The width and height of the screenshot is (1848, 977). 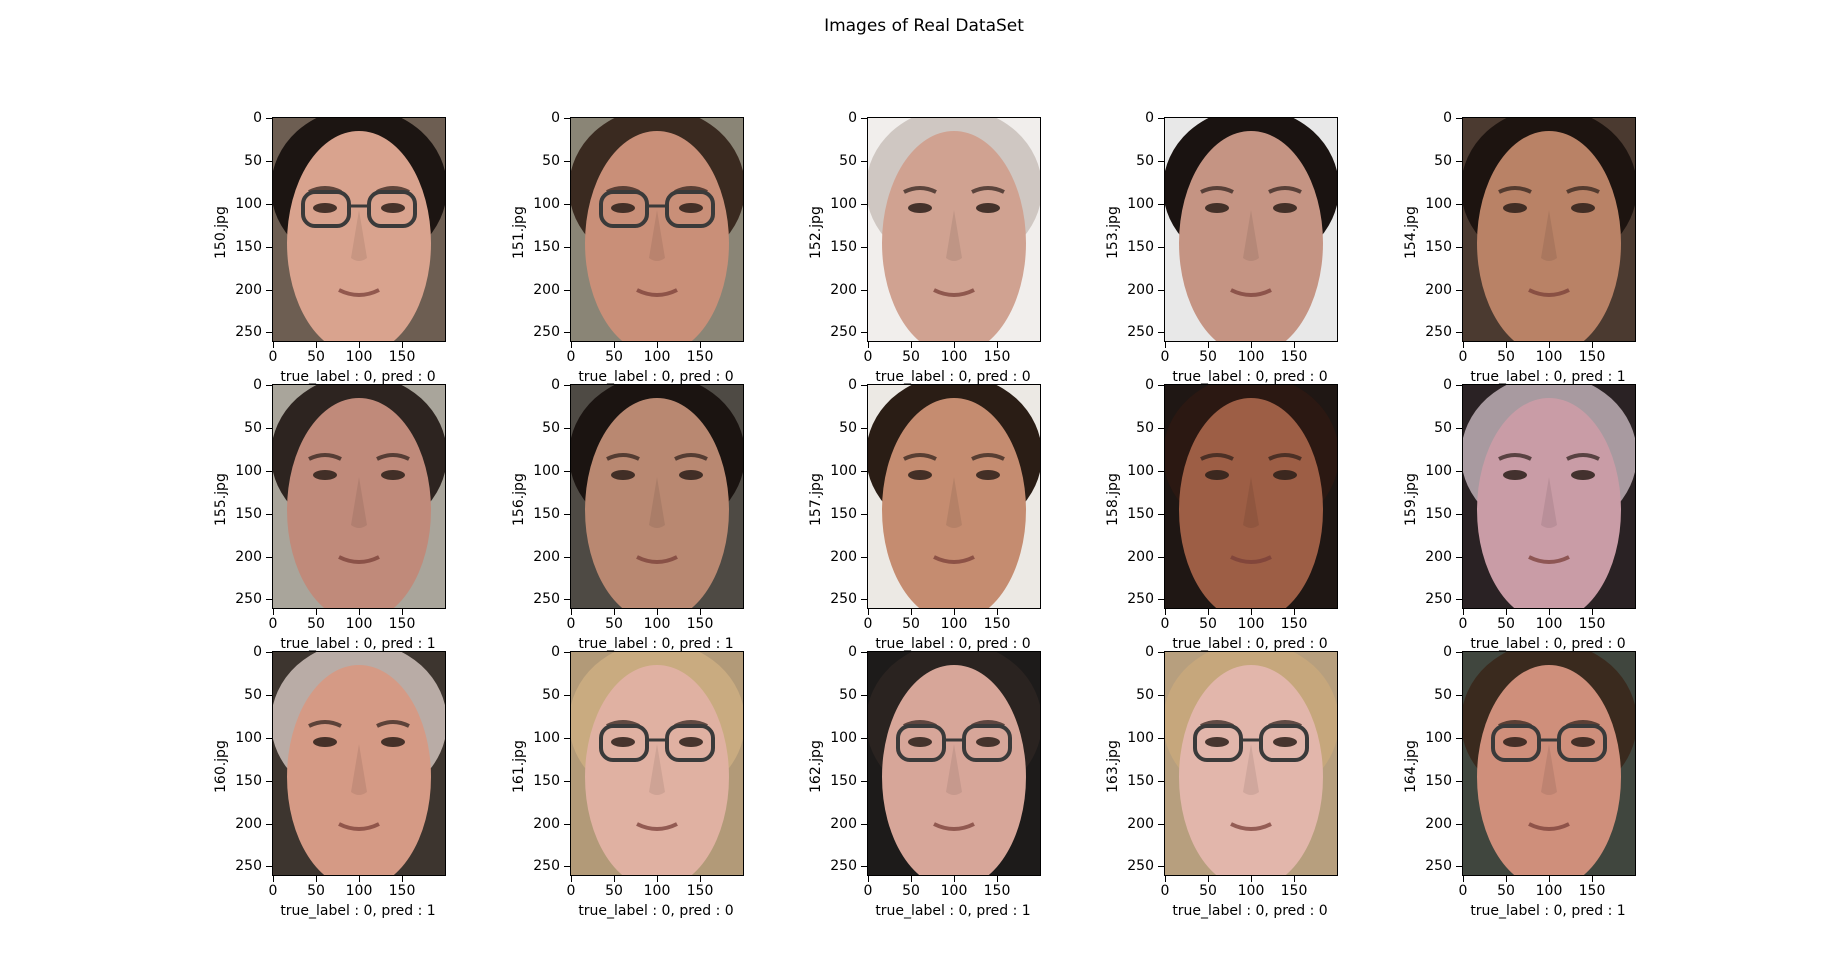 What do you see at coordinates (1549, 292) in the screenshot?
I see `mouth-shape` at bounding box center [1549, 292].